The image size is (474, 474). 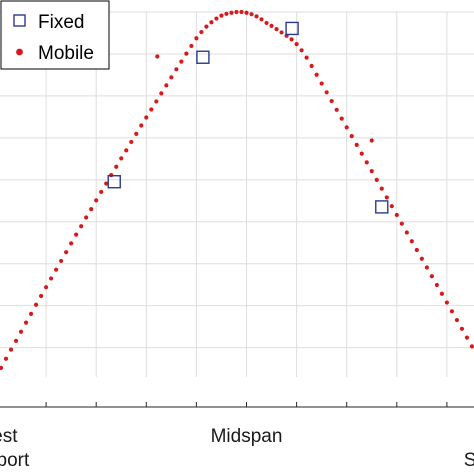 I want to click on x-tick-labels: WestSupportMidspanEastSupport, so click(x=237, y=448).